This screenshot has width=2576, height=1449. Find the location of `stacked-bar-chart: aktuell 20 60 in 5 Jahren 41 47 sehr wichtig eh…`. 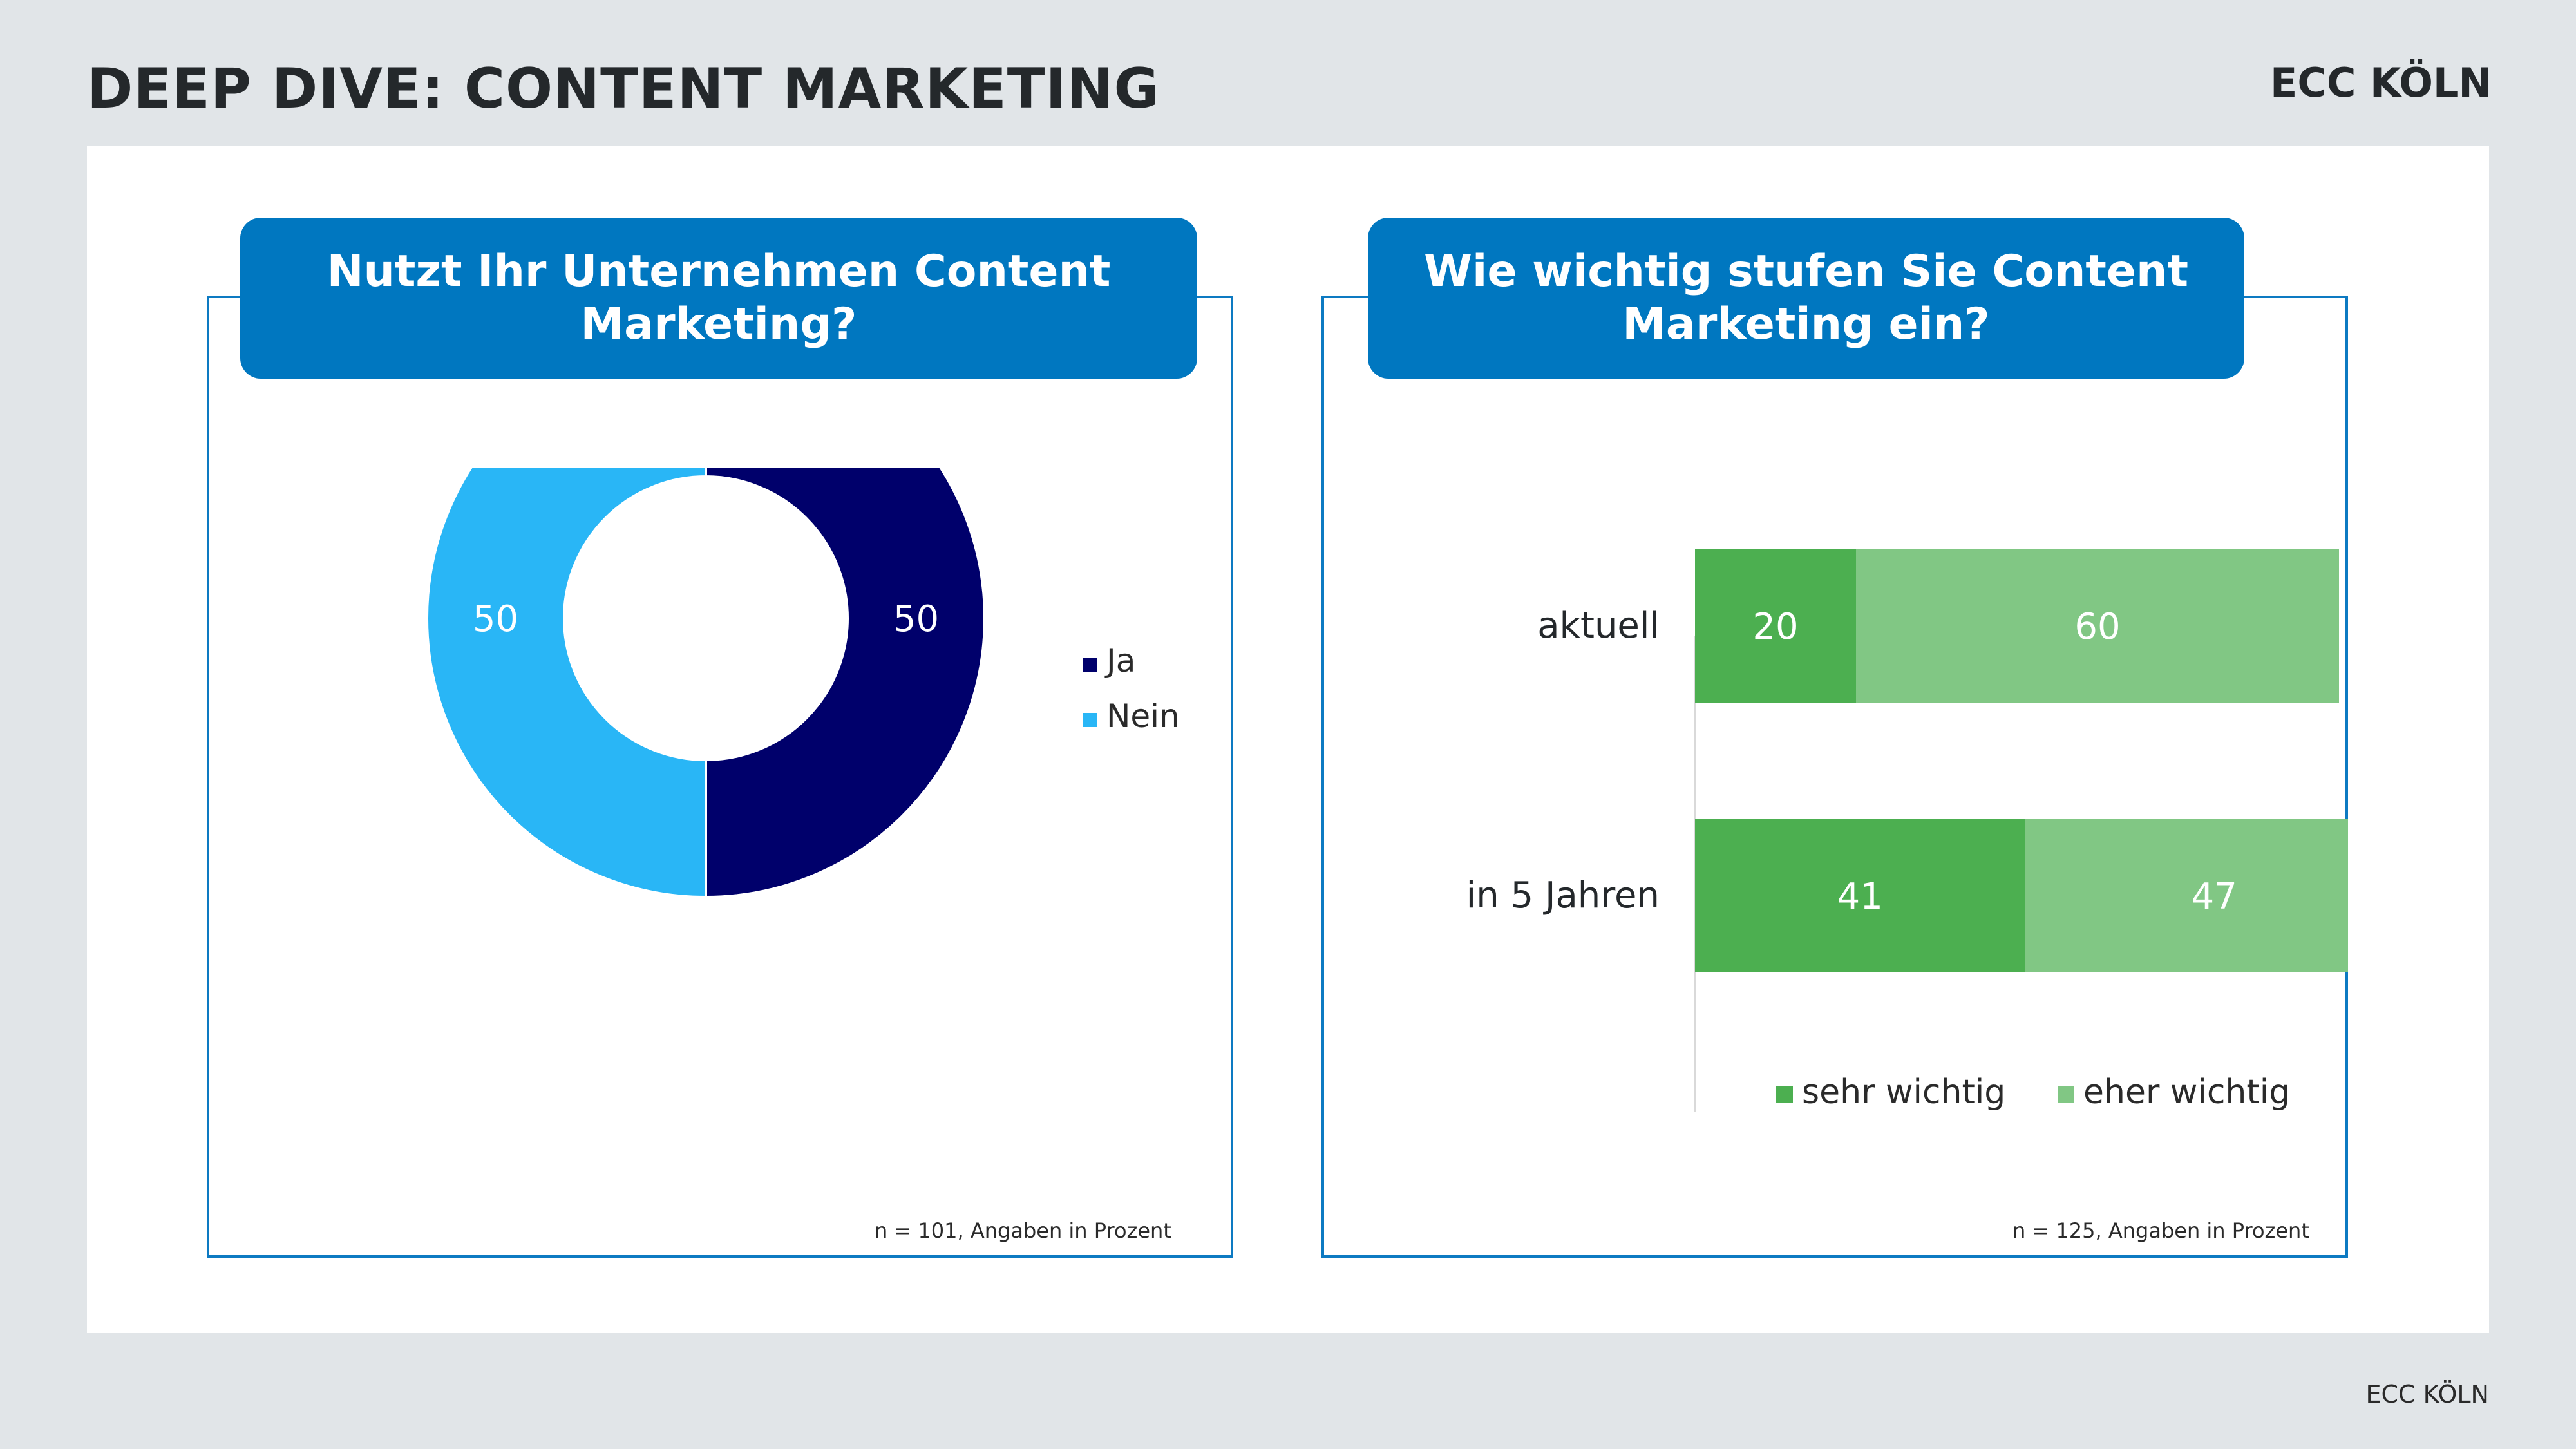

stacked-bar-chart: aktuell 20 60 in 5 Jahren 41 47 sehr wichtig eh… is located at coordinates (1907, 830).